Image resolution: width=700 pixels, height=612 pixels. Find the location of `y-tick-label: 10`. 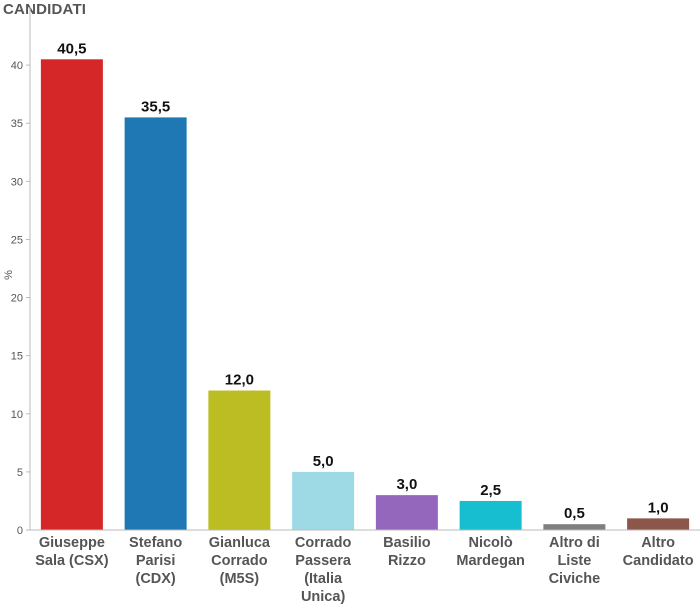

y-tick-label: 10 is located at coordinates (17, 415).